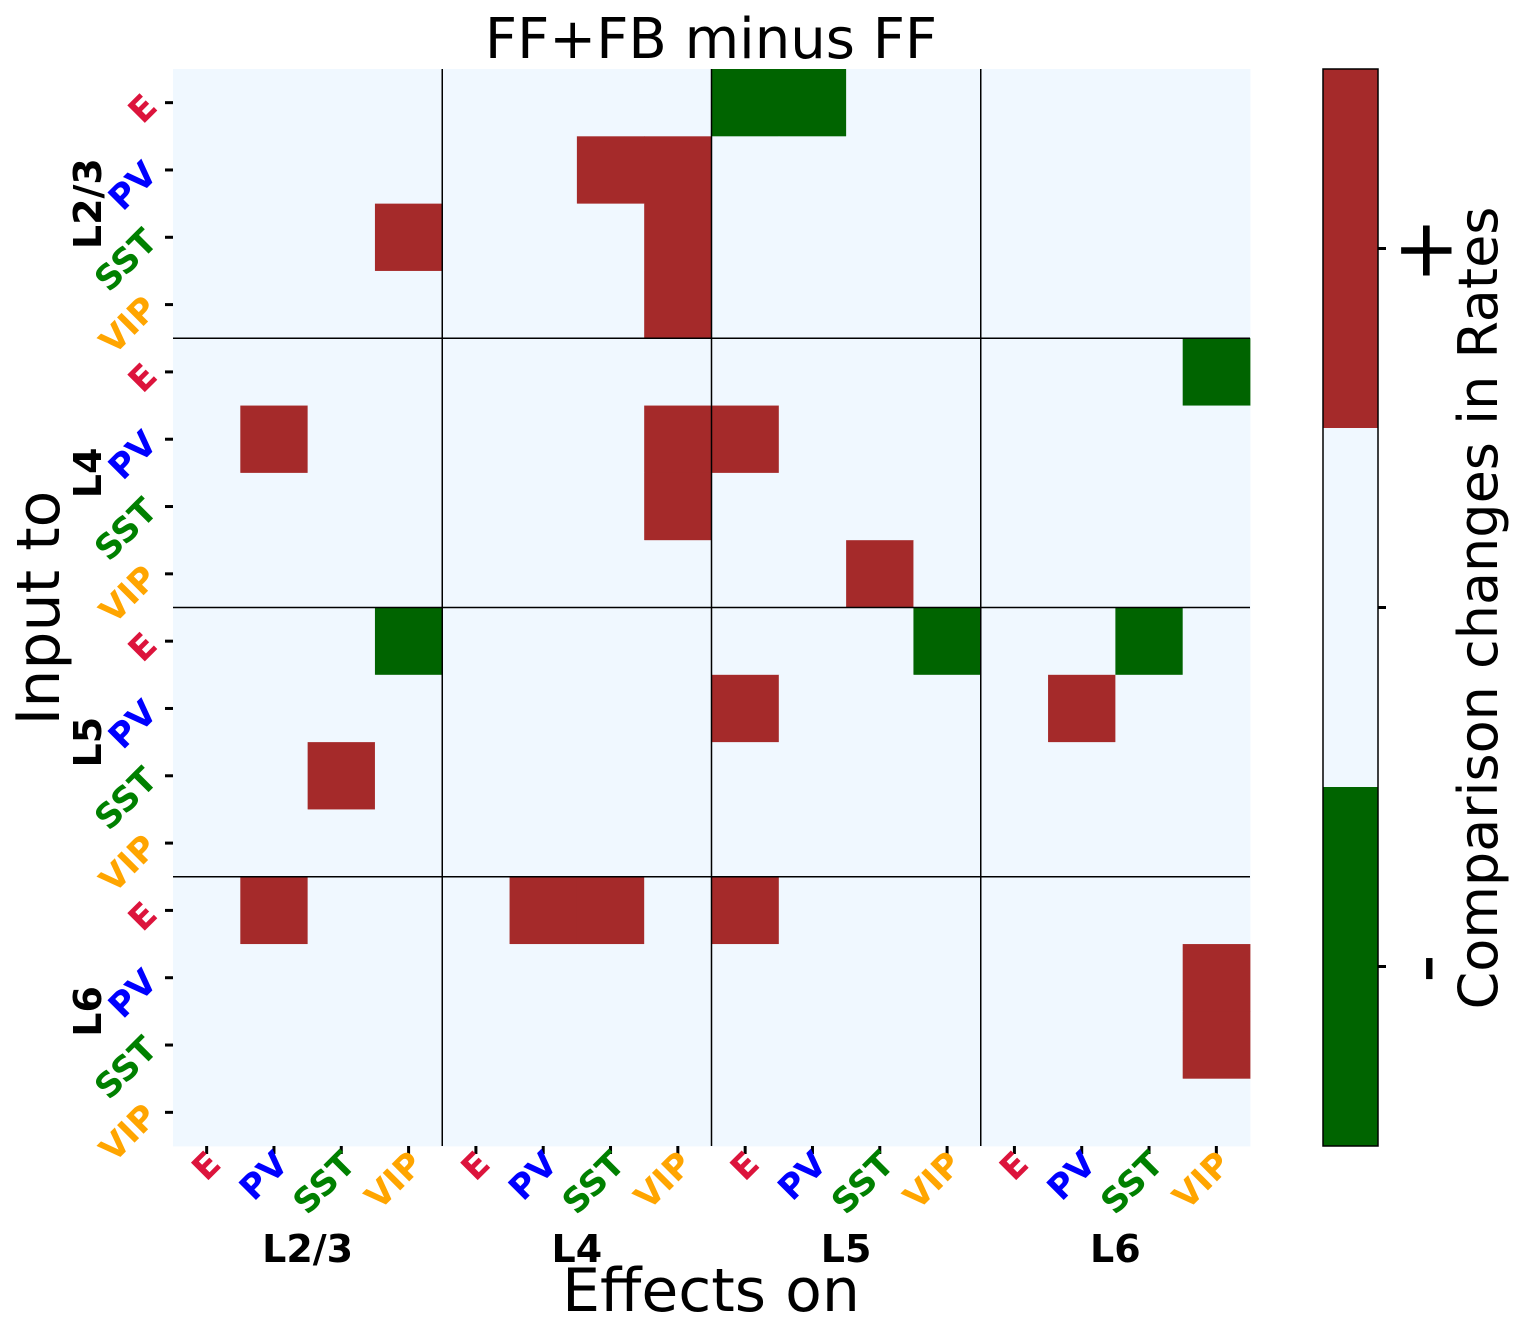 The width and height of the screenshot is (1521, 1333). What do you see at coordinates (846, 1249) in the screenshot?
I see `x-group-label: L5` at bounding box center [846, 1249].